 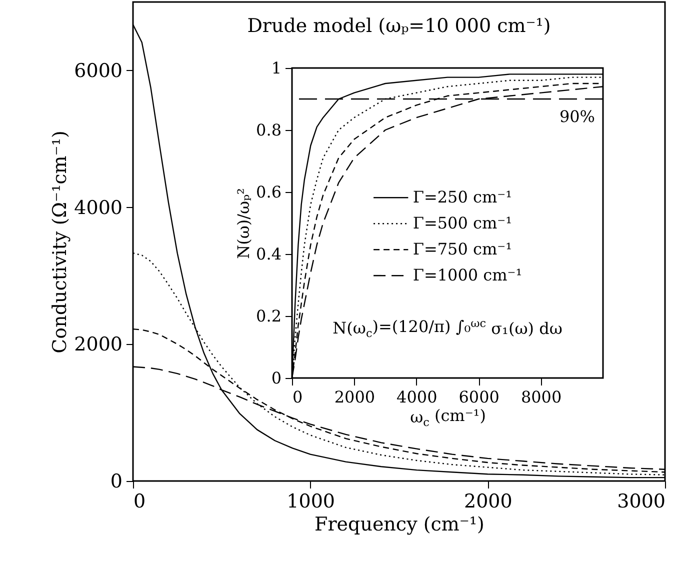 I want to click on legend-label: Γ=250 cm⁻¹, so click(x=462, y=197).